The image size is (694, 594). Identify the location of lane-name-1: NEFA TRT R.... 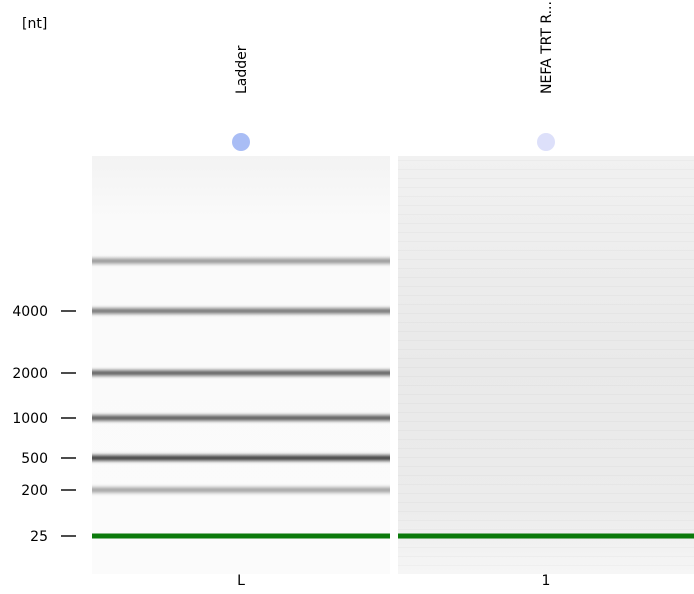
(547, 47).